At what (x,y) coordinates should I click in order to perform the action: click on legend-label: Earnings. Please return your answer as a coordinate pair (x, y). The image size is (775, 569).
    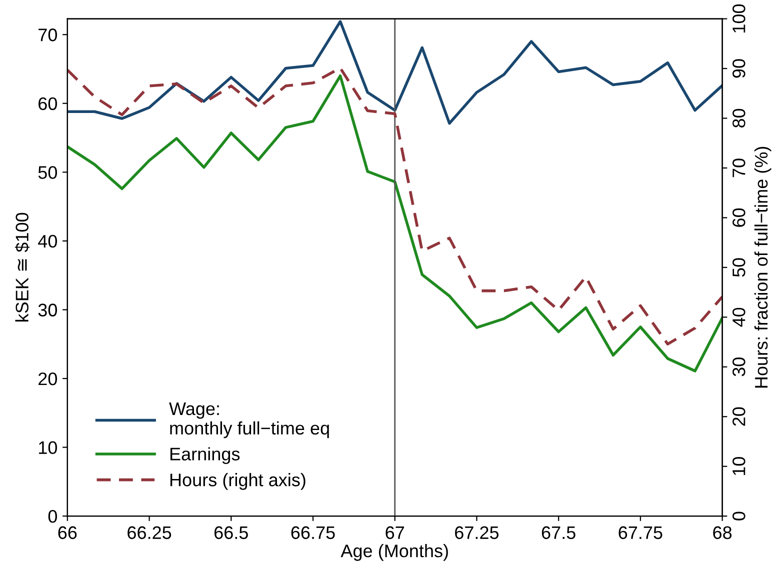
    Looking at the image, I should click on (205, 455).